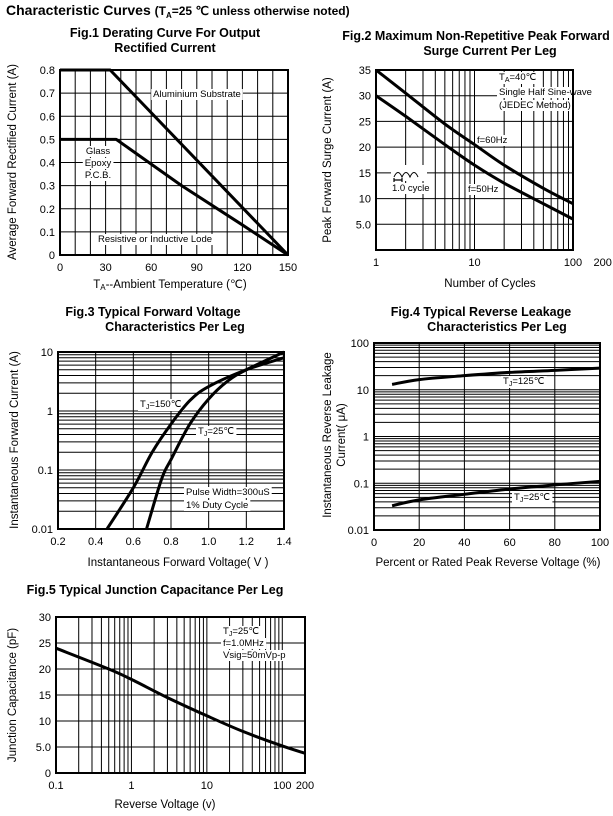  I want to click on annotation-label: f=1.0MHz, so click(243, 643).